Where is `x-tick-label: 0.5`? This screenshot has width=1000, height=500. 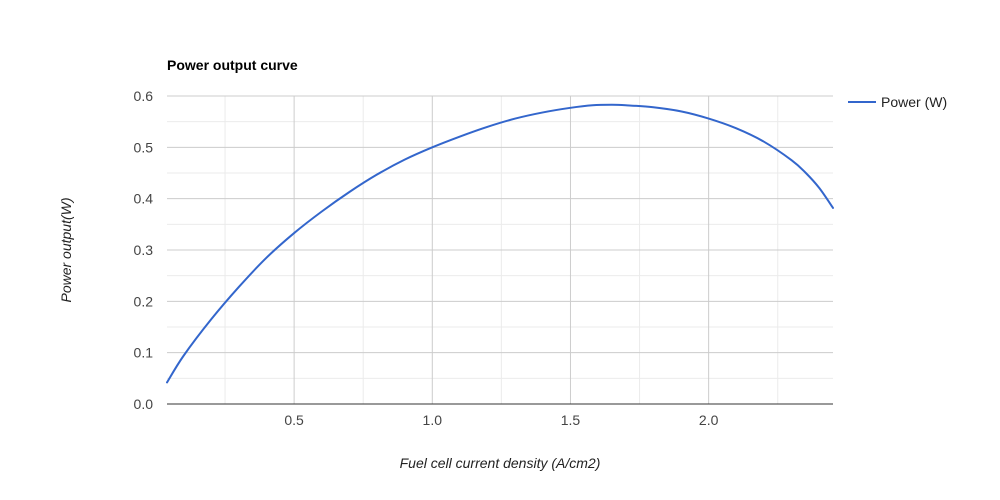 x-tick-label: 0.5 is located at coordinates (294, 420).